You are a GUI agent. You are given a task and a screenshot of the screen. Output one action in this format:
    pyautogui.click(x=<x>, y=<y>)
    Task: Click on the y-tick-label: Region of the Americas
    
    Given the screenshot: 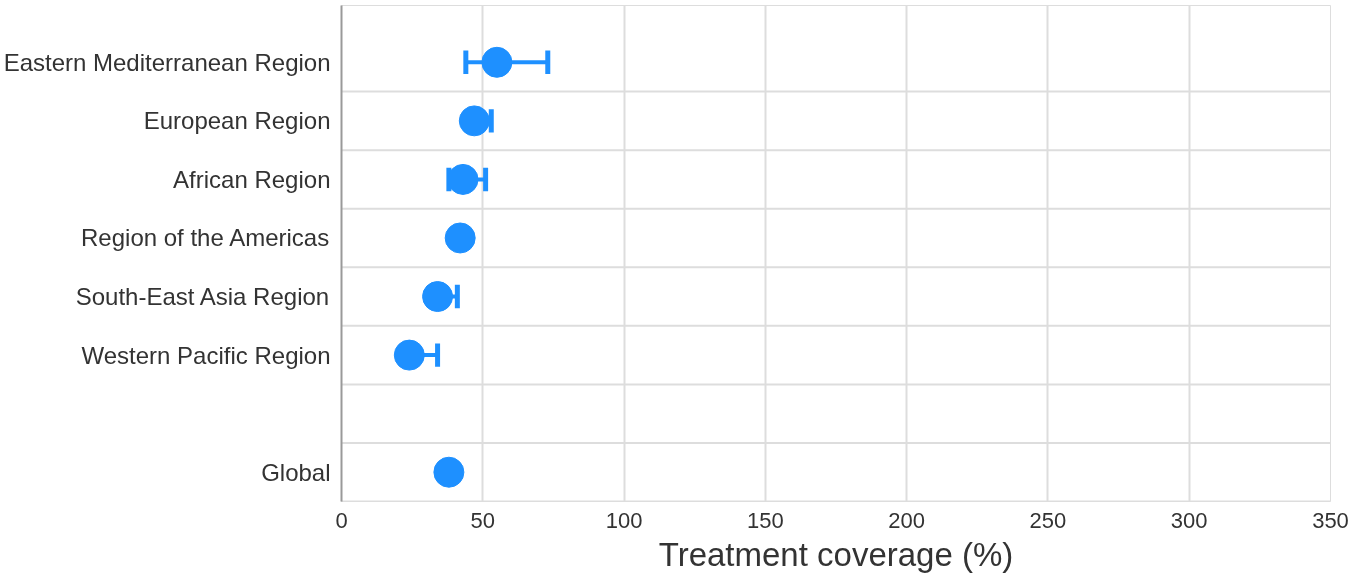 What is the action you would take?
    pyautogui.click(x=205, y=238)
    